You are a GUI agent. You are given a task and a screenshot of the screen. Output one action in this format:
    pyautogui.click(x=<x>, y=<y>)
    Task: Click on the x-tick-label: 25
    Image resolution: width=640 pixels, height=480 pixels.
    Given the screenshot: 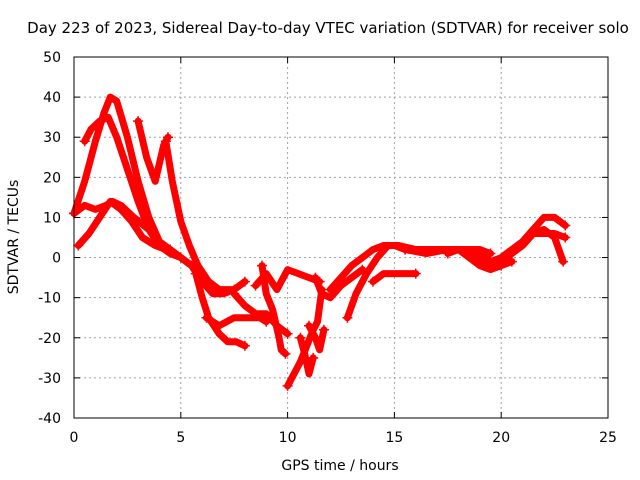 What is the action you would take?
    pyautogui.click(x=608, y=438)
    